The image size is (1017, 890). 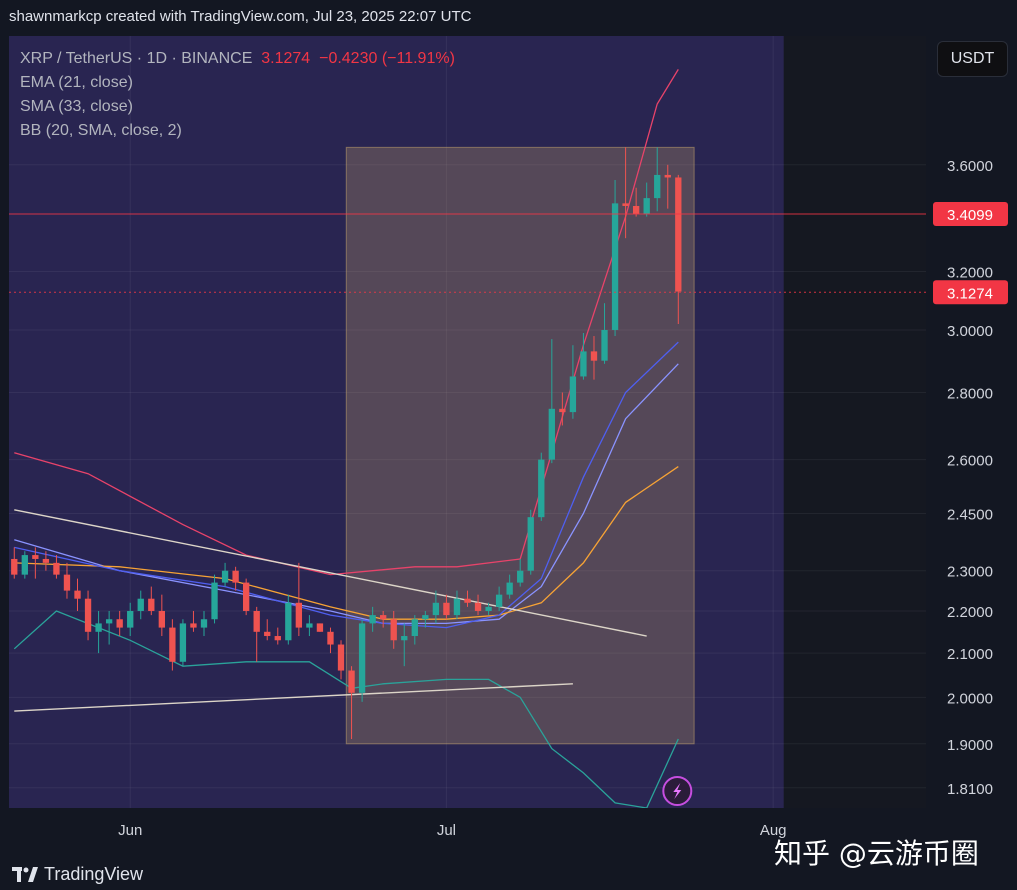 I want to click on trendline-ascending-support, so click(x=293, y=697).